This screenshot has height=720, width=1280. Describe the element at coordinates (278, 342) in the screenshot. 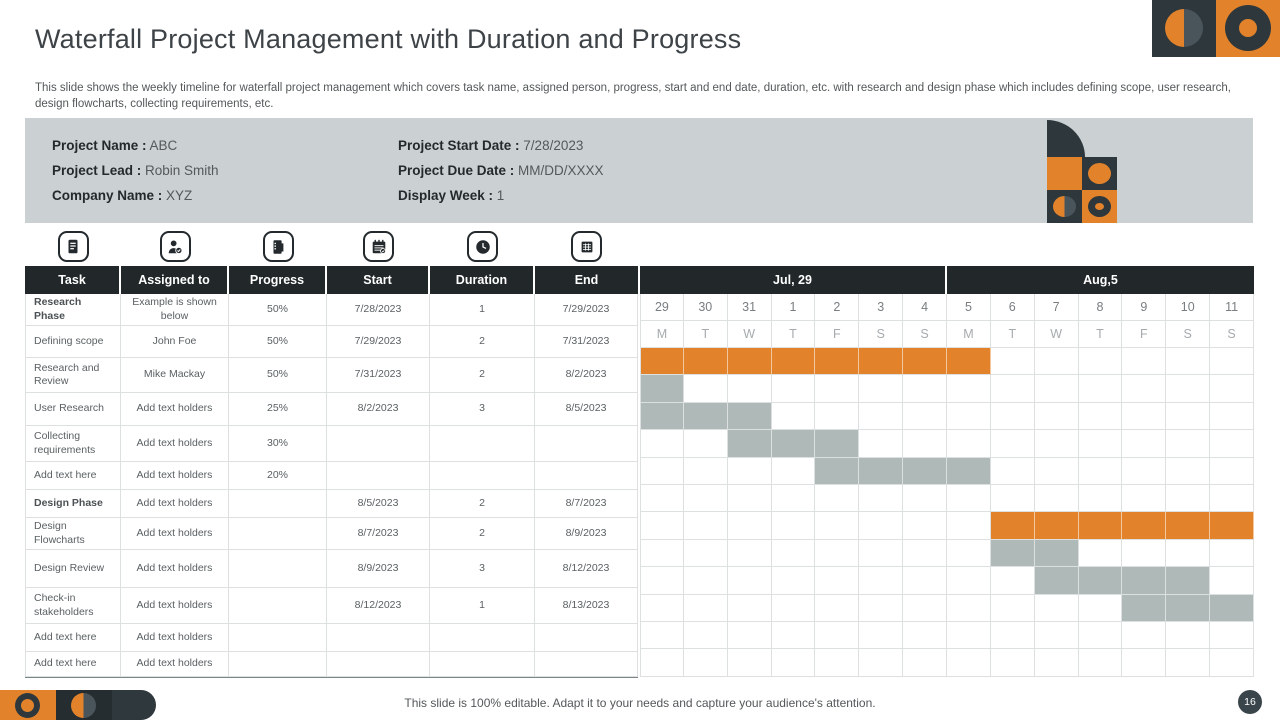

I see `progress-cell: 50%` at that location.